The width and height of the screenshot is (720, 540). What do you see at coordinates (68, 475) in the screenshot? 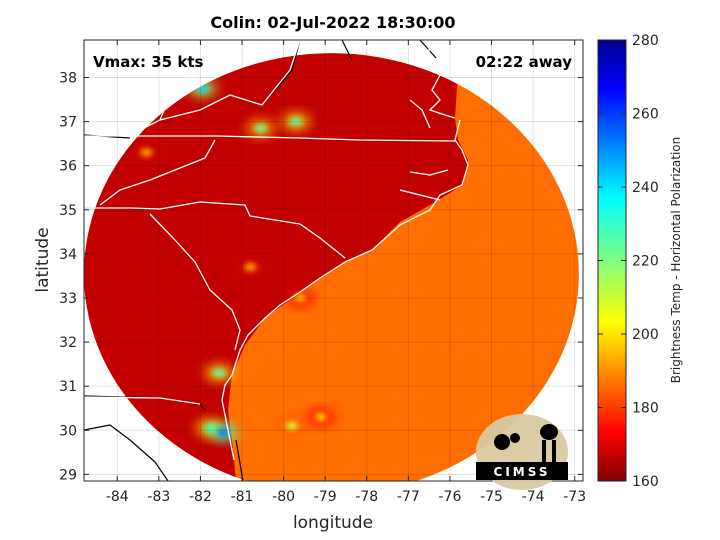
I see `y-tick-label: 29` at bounding box center [68, 475].